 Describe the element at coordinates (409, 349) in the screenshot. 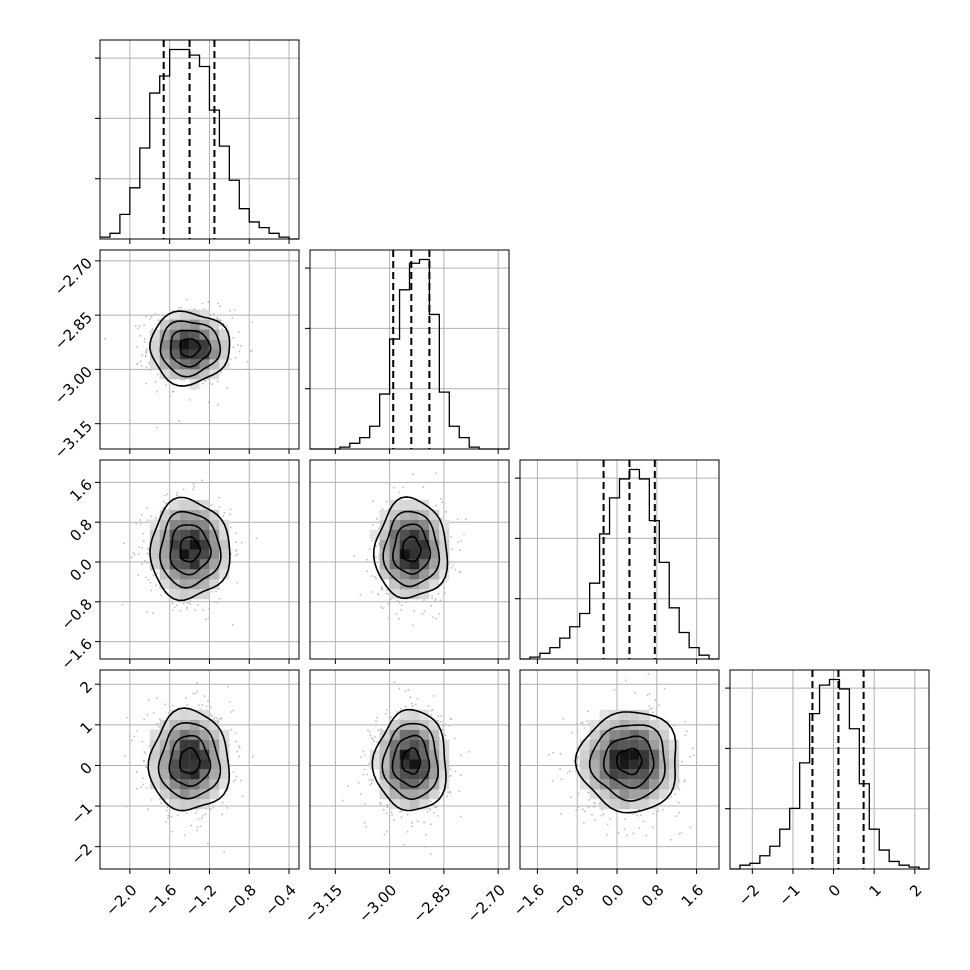

I see `panel-frame` at that location.